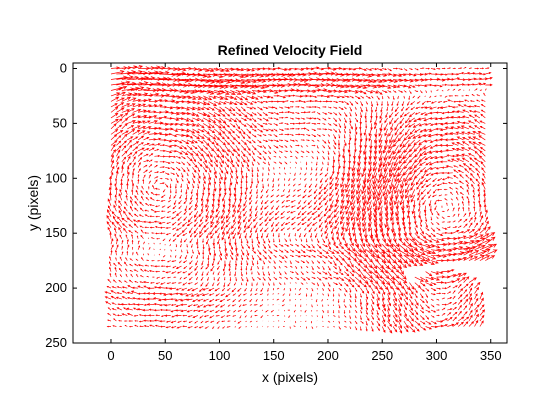 This screenshot has height=420, width=560. Describe the element at coordinates (56, 342) in the screenshot. I see `y-tick-label: 250` at that location.